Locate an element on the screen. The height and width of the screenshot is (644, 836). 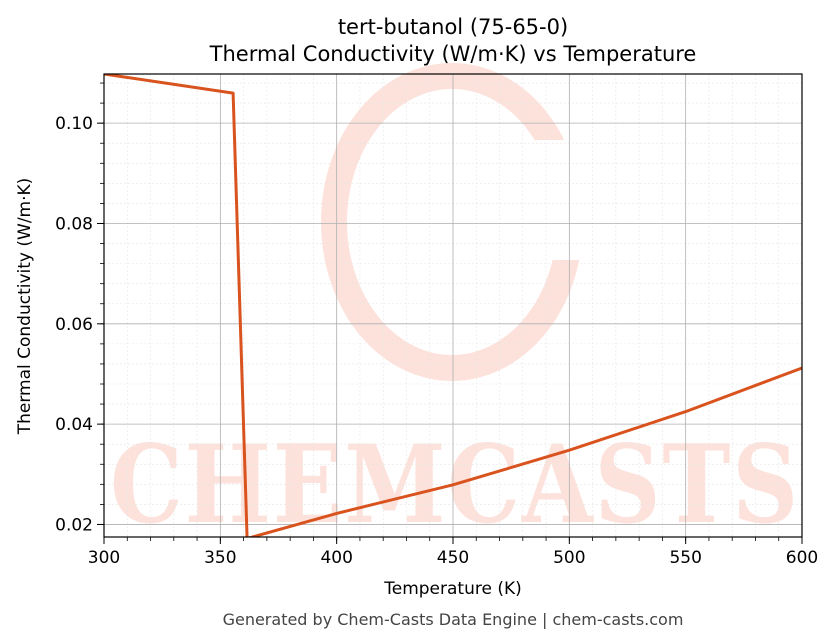
x-tick-label: 600 is located at coordinates (802, 558).